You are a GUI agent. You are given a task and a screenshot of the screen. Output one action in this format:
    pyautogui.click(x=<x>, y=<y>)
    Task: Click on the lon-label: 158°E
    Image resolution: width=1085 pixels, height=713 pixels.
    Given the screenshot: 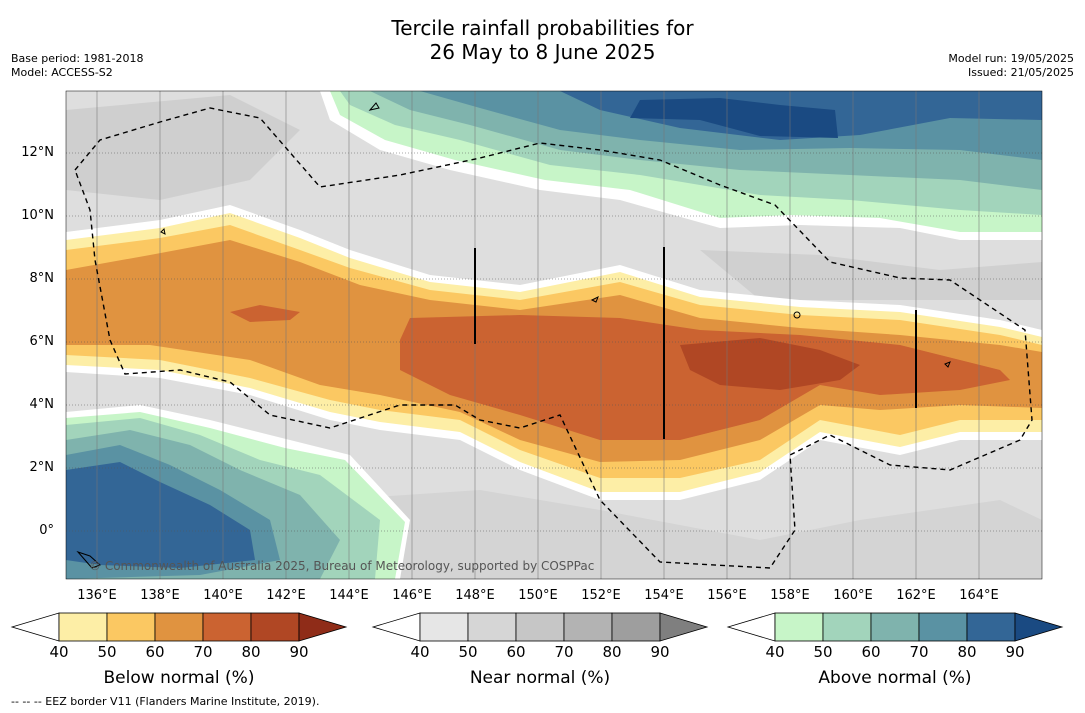 What is the action you would take?
    pyautogui.click(x=790, y=595)
    